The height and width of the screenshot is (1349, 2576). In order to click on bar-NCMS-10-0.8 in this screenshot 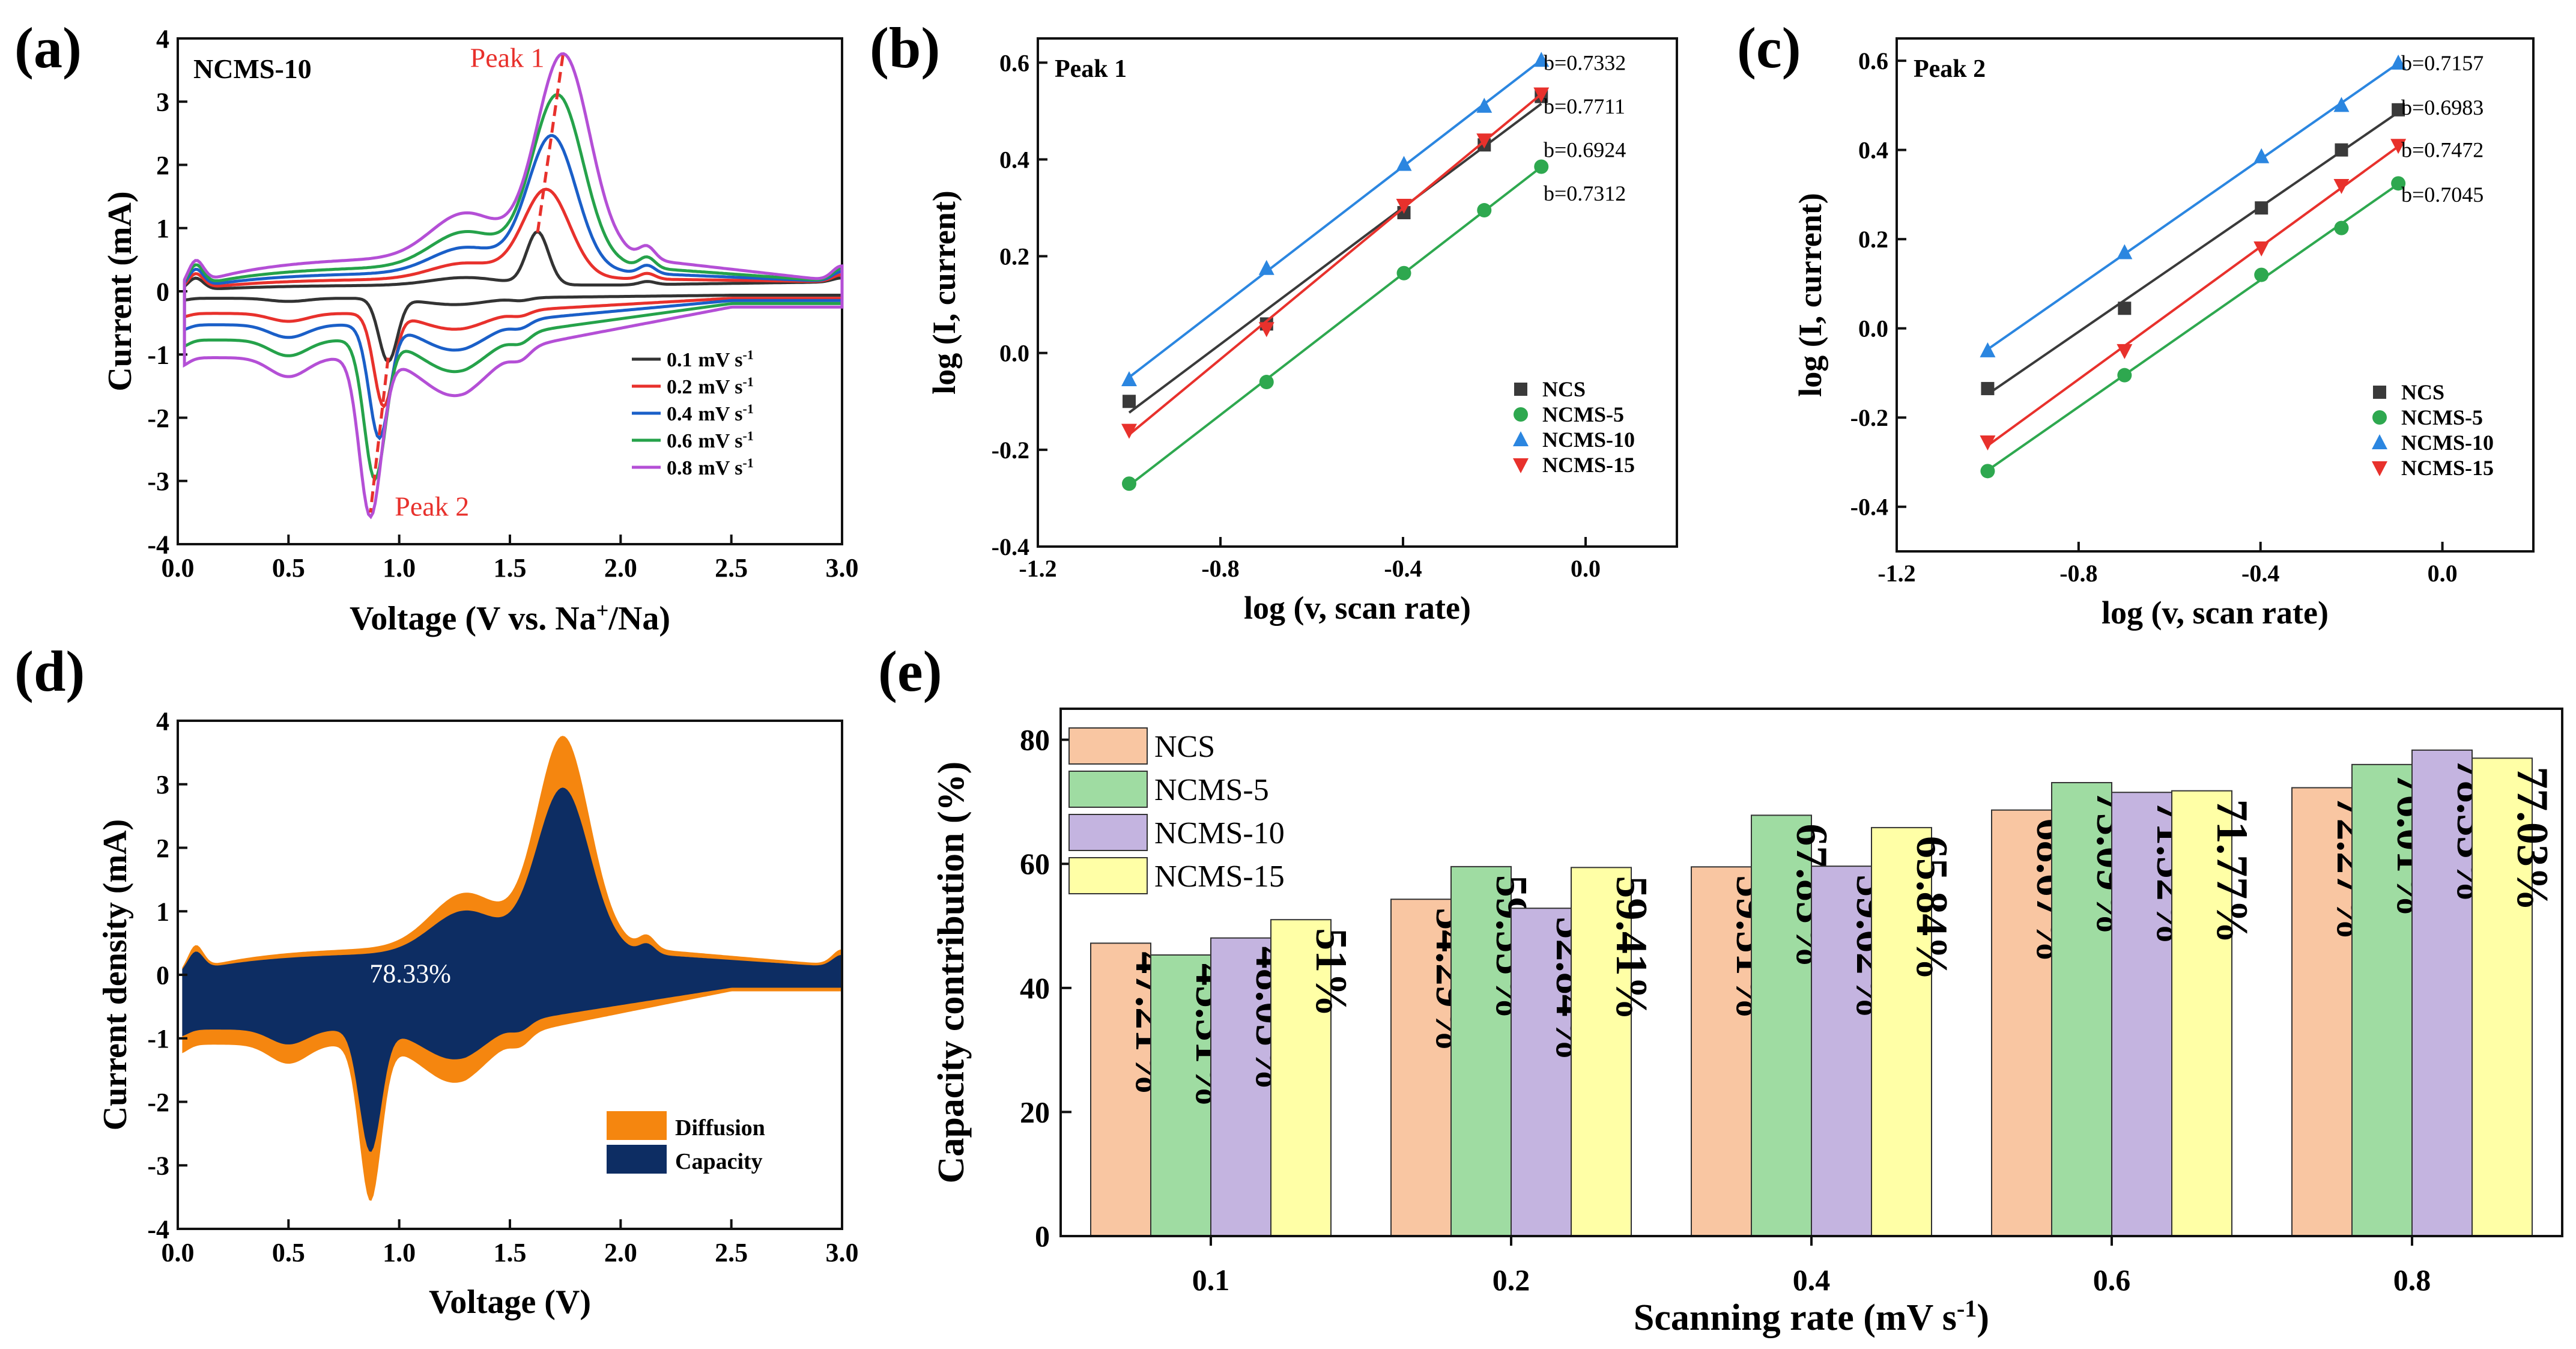, I will do `click(2442, 993)`.